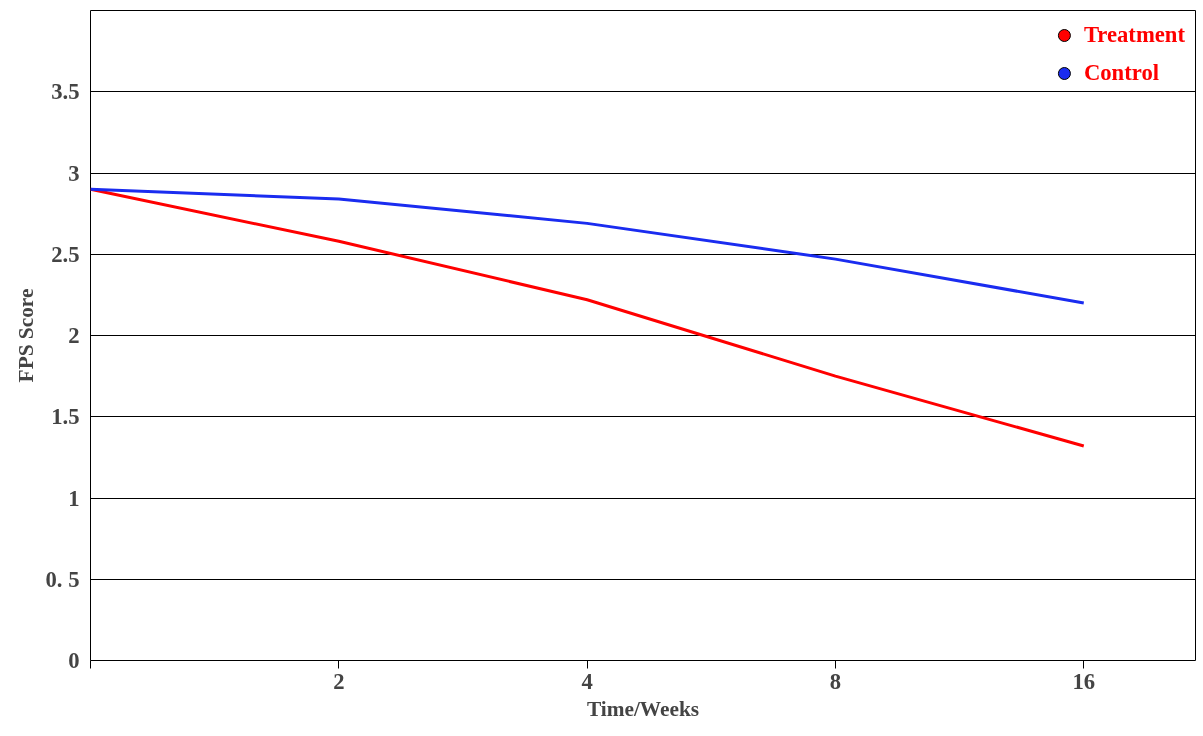  What do you see at coordinates (643, 708) in the screenshot?
I see `x-axis-title: Time/Weeks` at bounding box center [643, 708].